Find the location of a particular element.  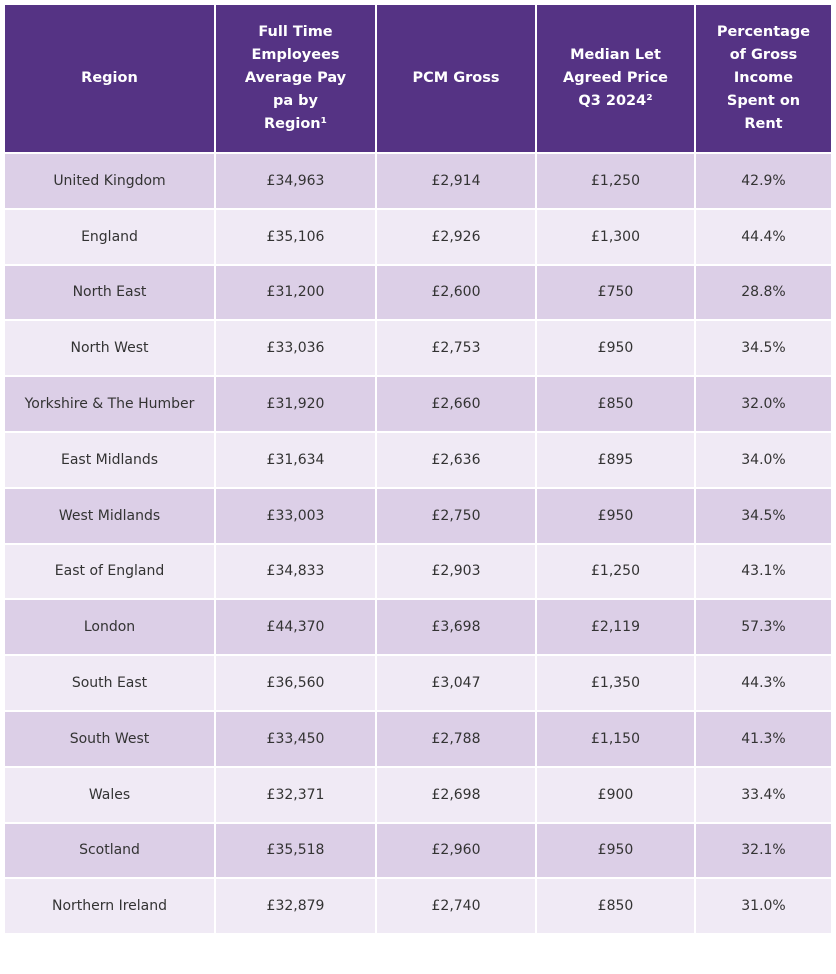

value-cell: 43.1% is located at coordinates (763, 571).